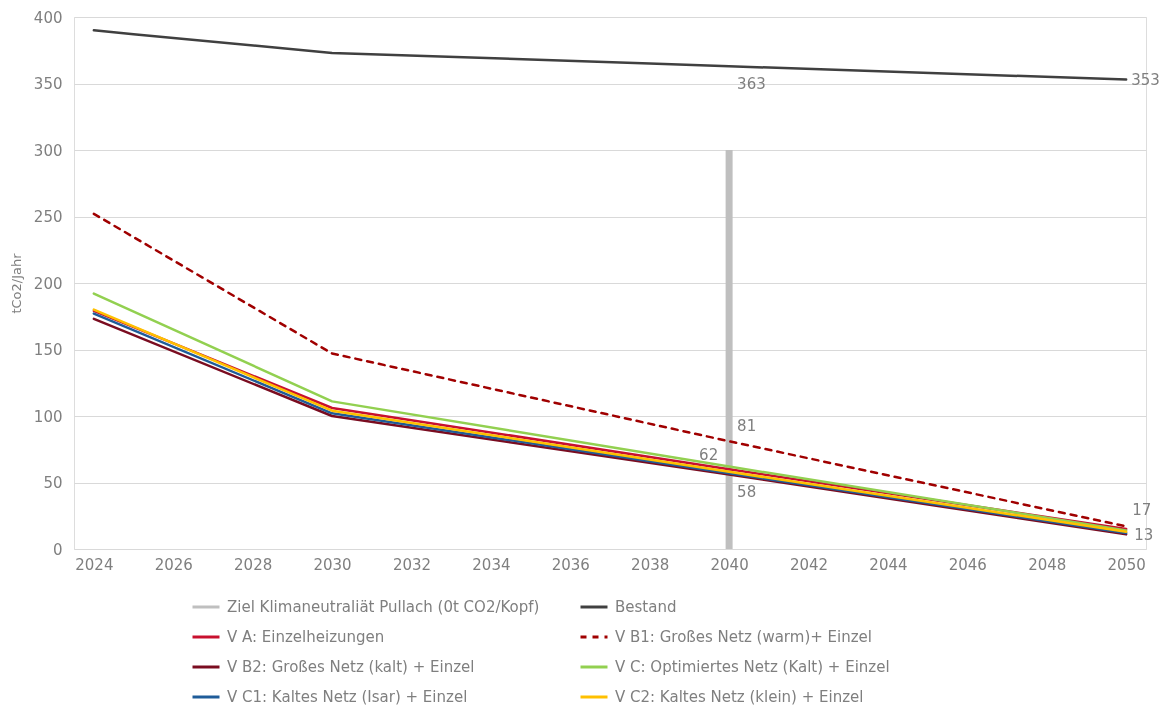 This screenshot has width=1171, height=709. Describe the element at coordinates (347, 697) in the screenshot. I see `legend-label: V C1: Kaltes Netz (Isar) + Einzel` at that location.